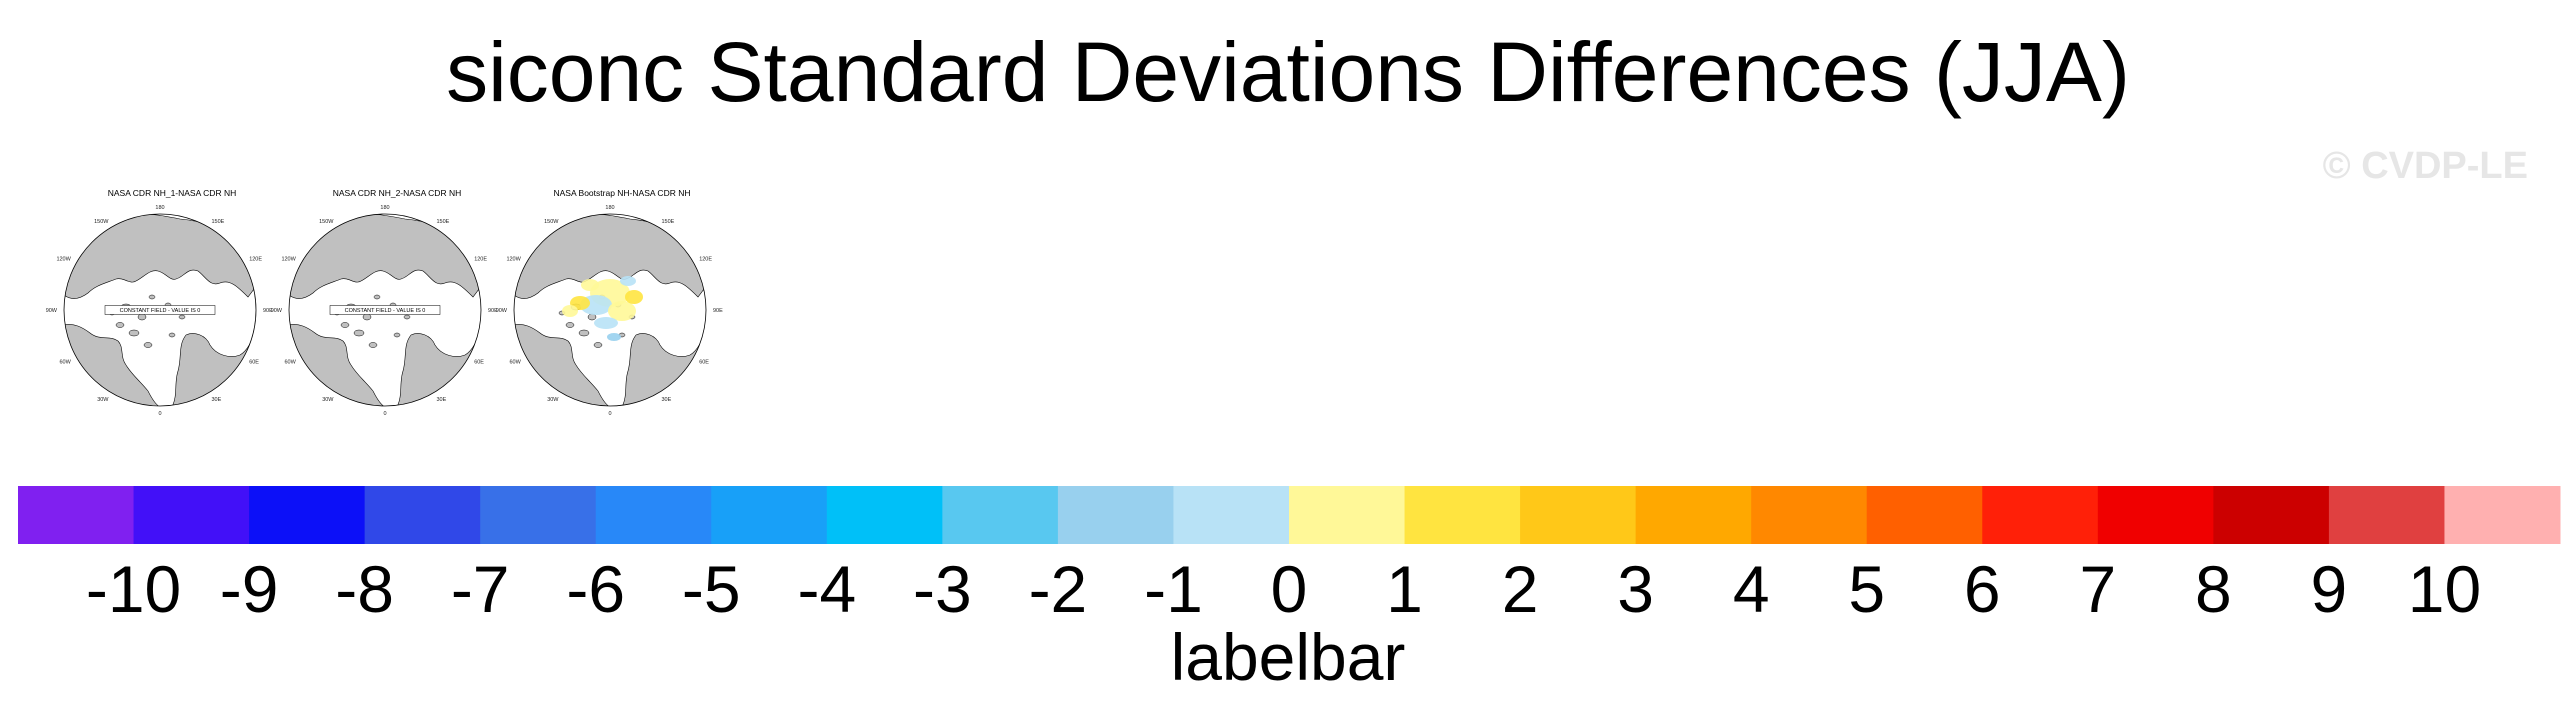  Describe the element at coordinates (1288, 657) in the screenshot. I see `colorbar-label: labelbar` at that location.